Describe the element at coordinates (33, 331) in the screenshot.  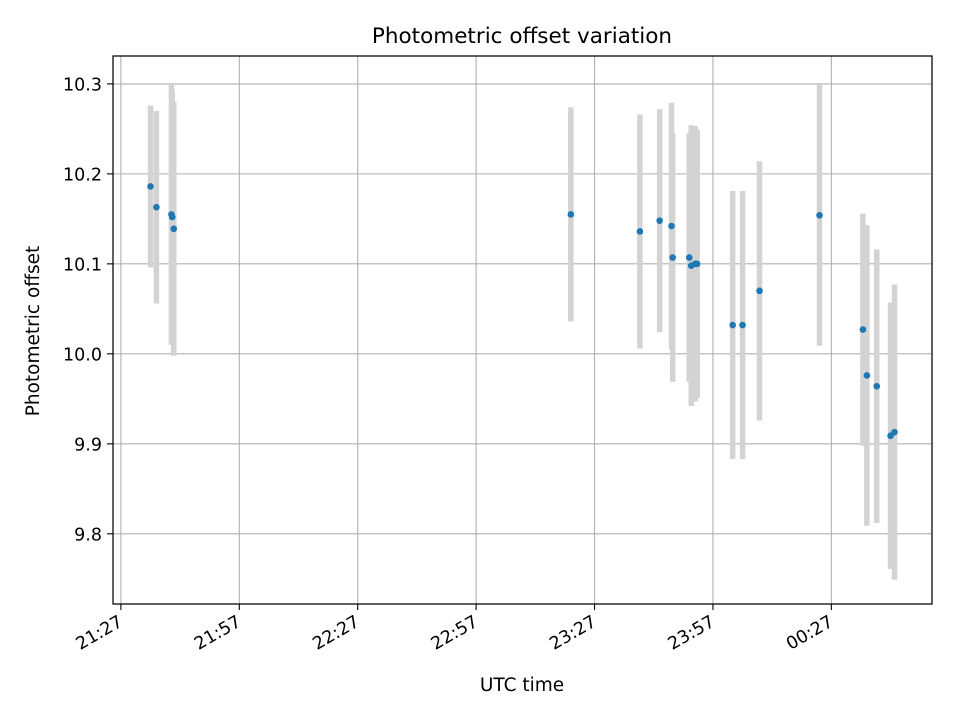
I see `y-axis-label: Photometric offset` at that location.